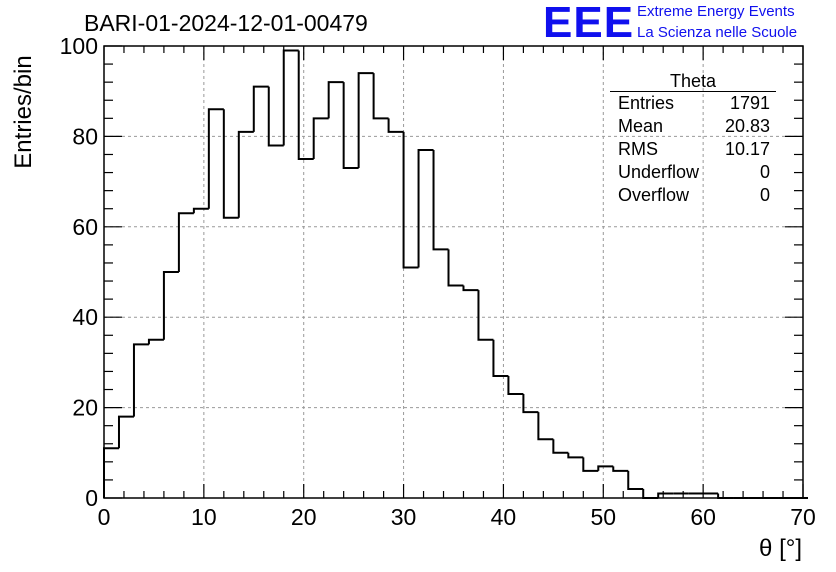 The width and height of the screenshot is (836, 572). Describe the element at coordinates (659, 172) in the screenshot. I see `stats-label: Underflow` at that location.